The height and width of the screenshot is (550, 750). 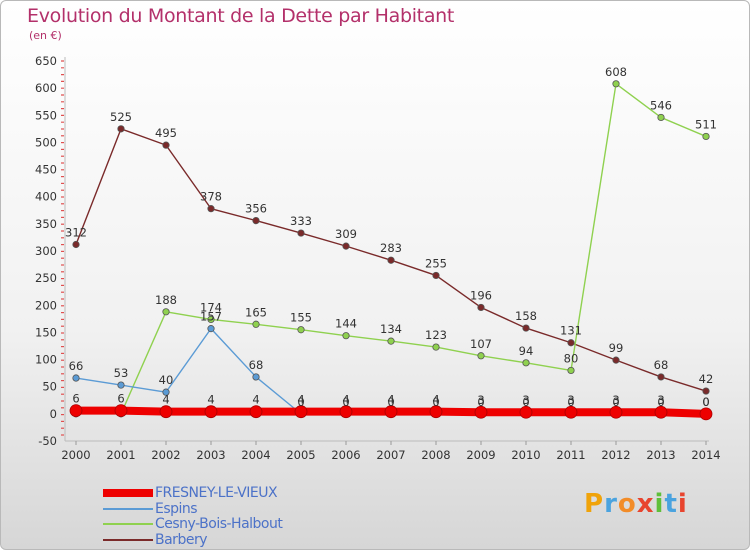 I want to click on data-label: 333, so click(x=301, y=221).